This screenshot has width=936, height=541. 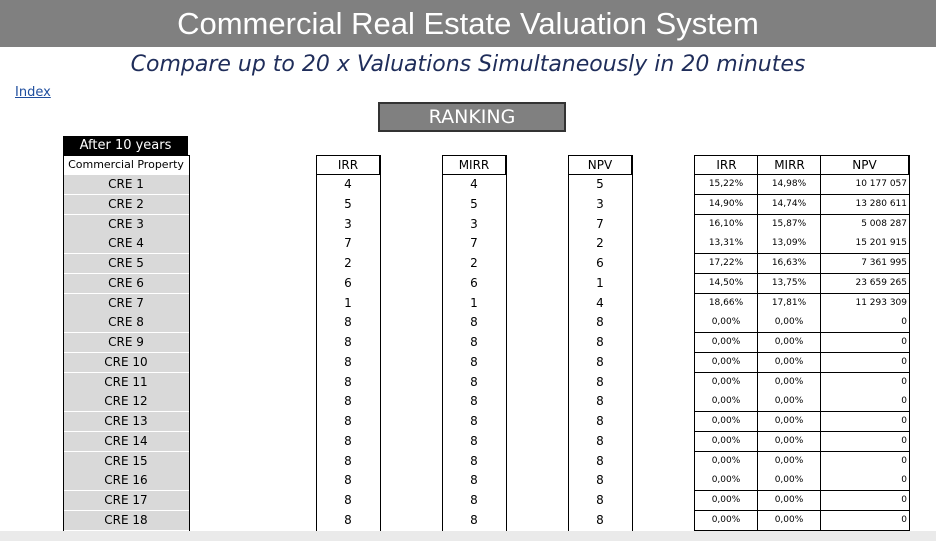 I want to click on irr-rank-cell: 2, so click(x=348, y=264).